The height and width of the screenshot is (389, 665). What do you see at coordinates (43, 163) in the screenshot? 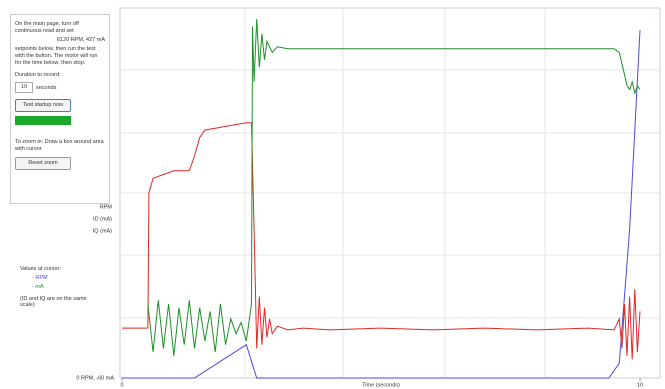
I see `reset-zoom-button: Reset zoom` at bounding box center [43, 163].